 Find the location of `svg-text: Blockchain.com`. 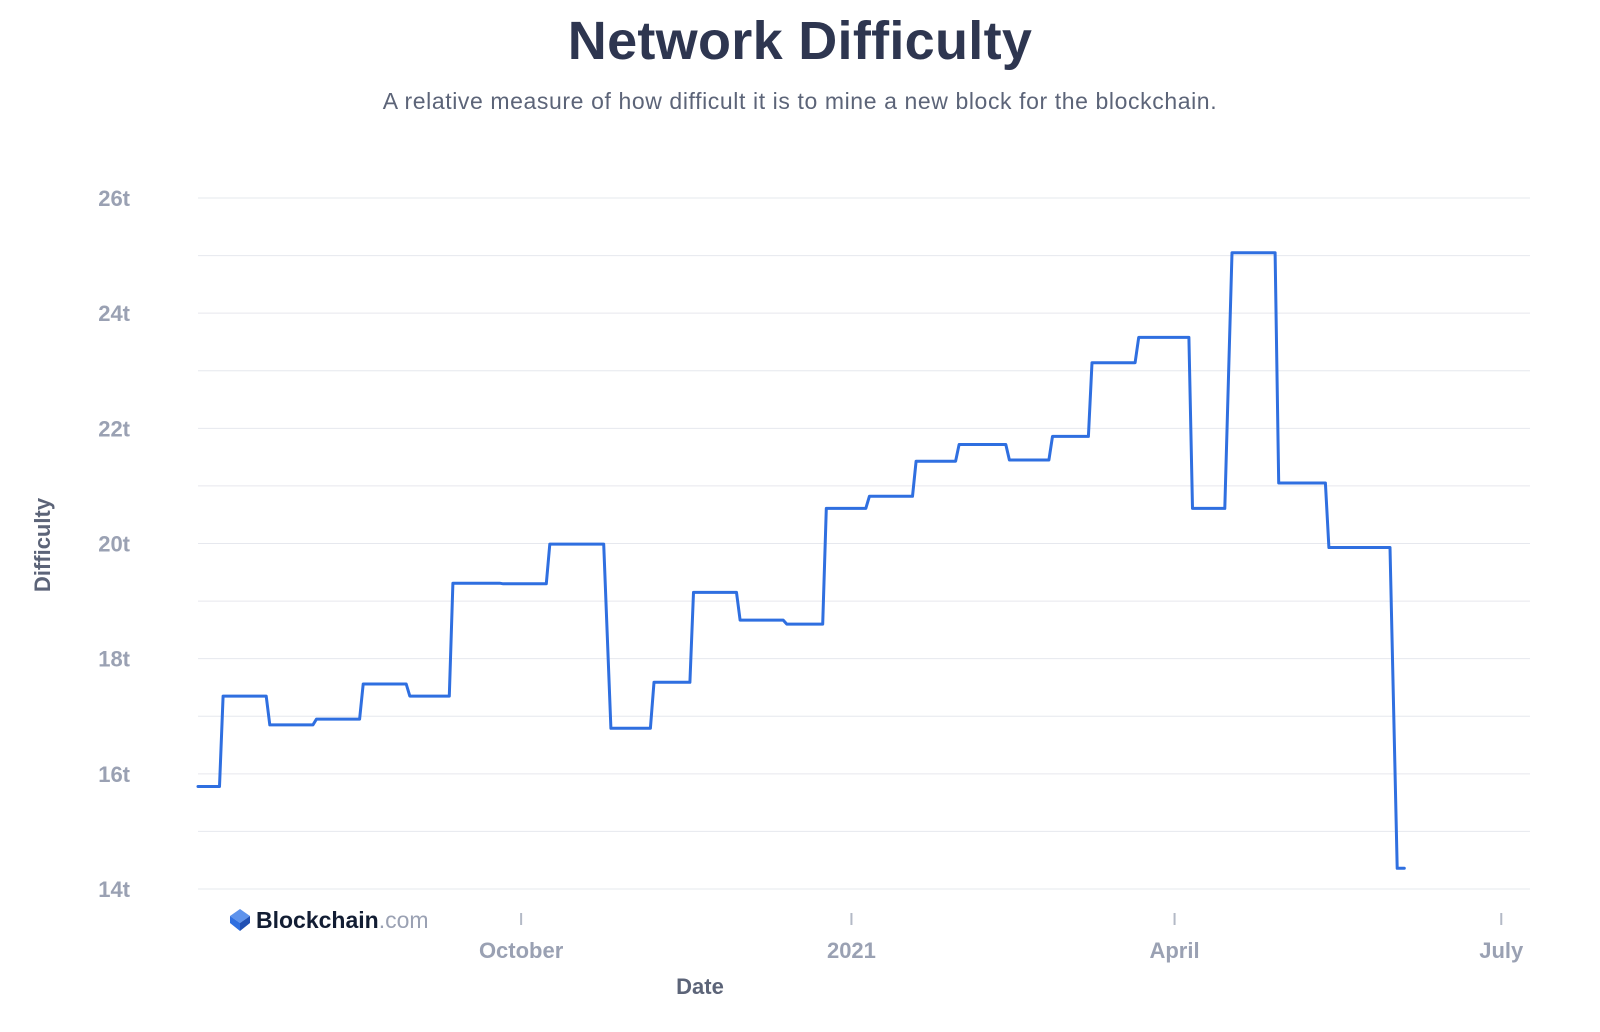

svg-text: Blockchain.com is located at coordinates (342, 920).